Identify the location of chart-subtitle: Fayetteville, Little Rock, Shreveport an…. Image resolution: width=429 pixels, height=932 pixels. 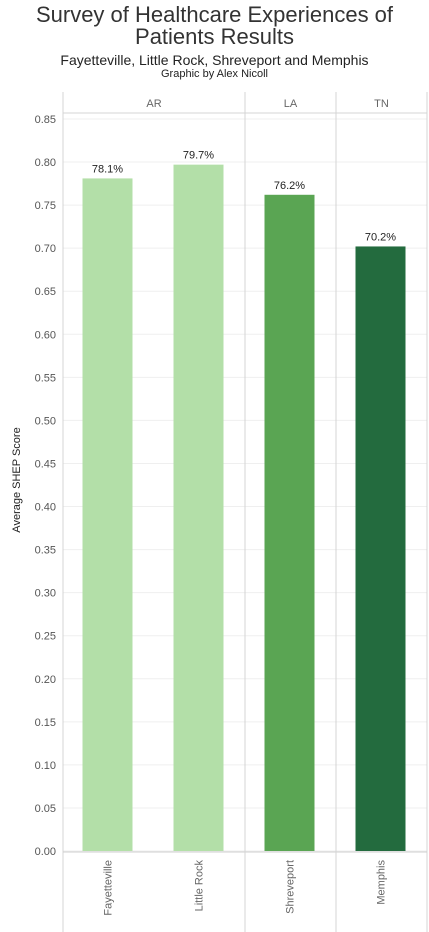
(214, 60).